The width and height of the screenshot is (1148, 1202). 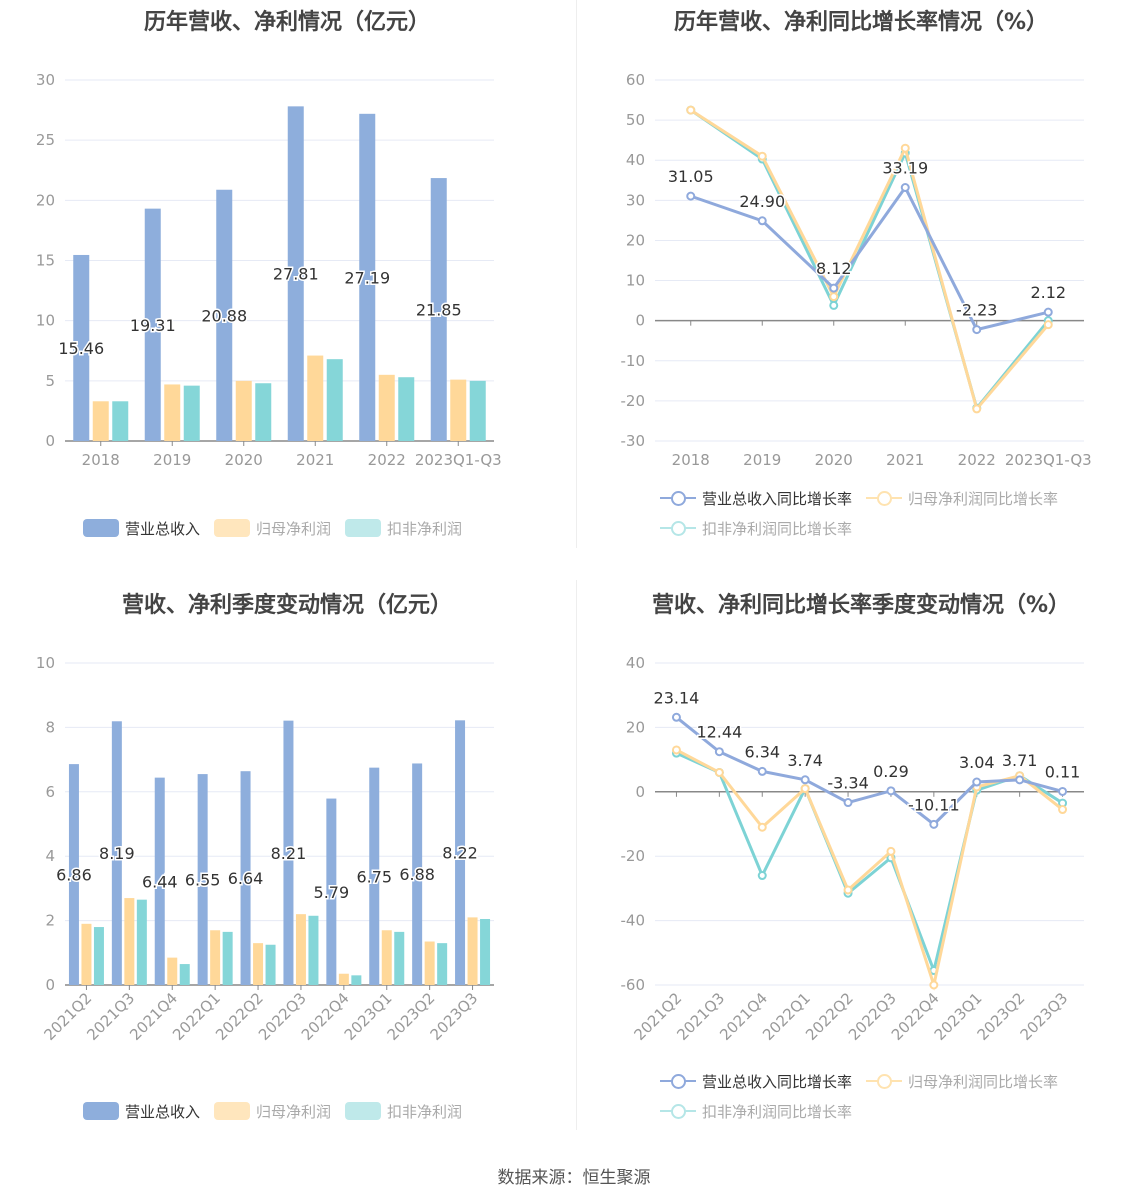 I want to click on y-tick-label: 8, so click(x=50, y=727).